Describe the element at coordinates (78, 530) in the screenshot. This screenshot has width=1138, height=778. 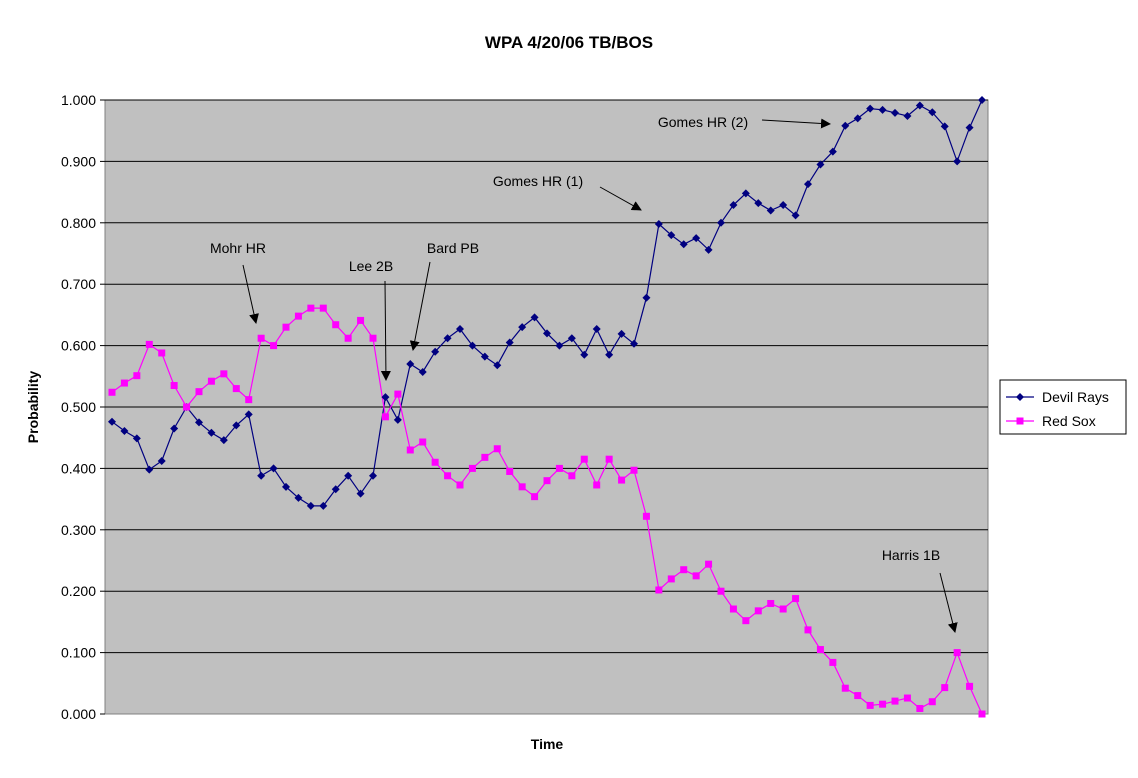
I see `y-tick-label: 0.300` at that location.